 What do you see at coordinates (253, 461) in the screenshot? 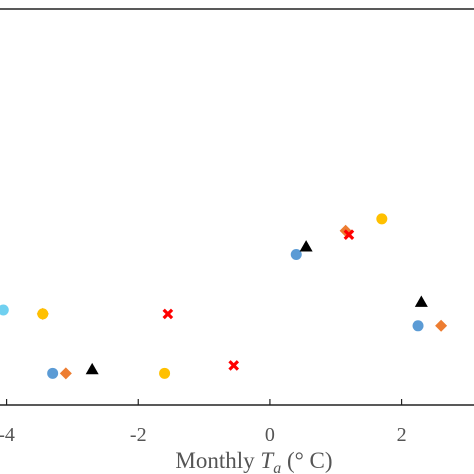
I see `x-axis-label: Monthly Ta (° C)` at bounding box center [253, 461].